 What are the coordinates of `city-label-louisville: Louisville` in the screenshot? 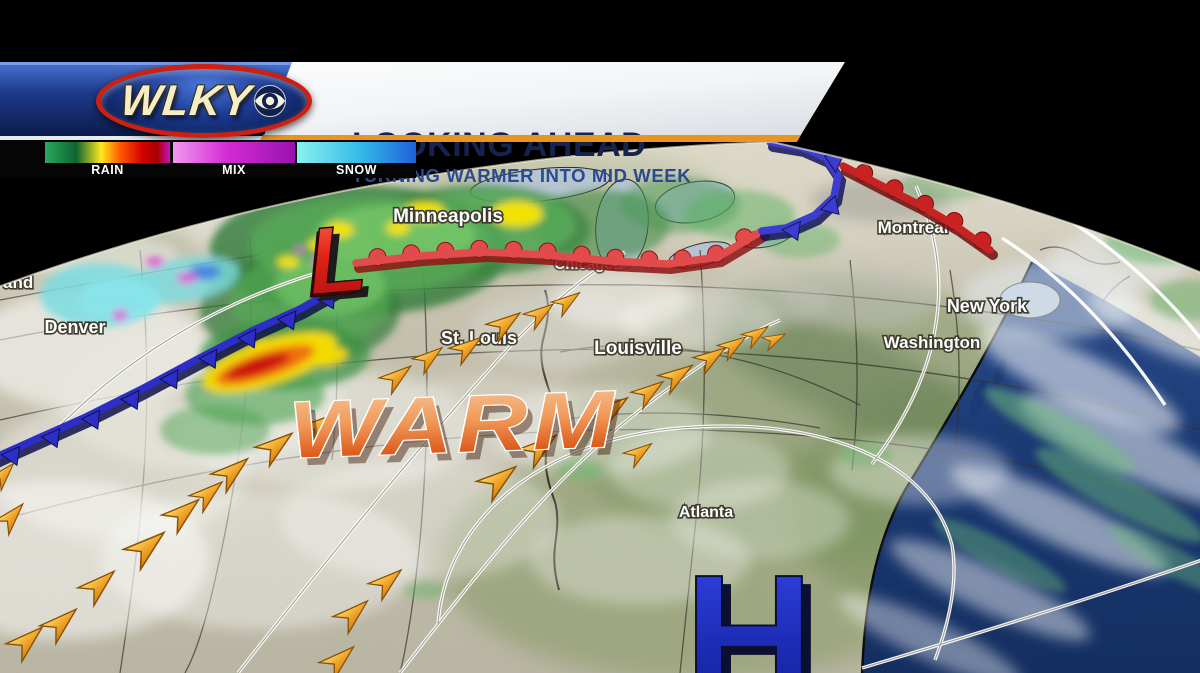 It's located at (638, 348).